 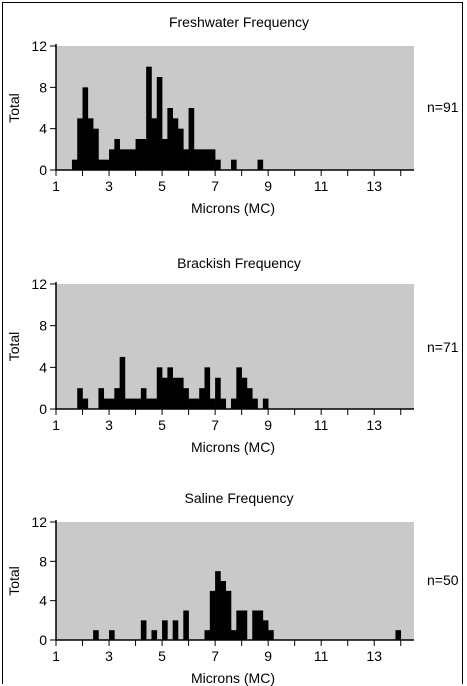 I want to click on x-tick-label: 13, so click(x=374, y=186).